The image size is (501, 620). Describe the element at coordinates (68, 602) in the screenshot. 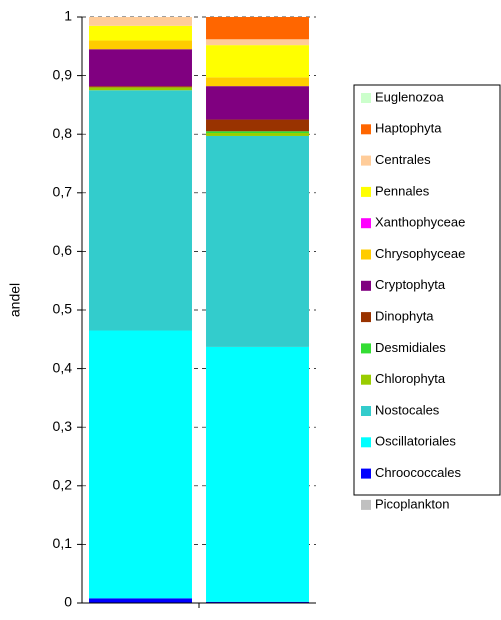

I see `y-tick-label: 0` at that location.